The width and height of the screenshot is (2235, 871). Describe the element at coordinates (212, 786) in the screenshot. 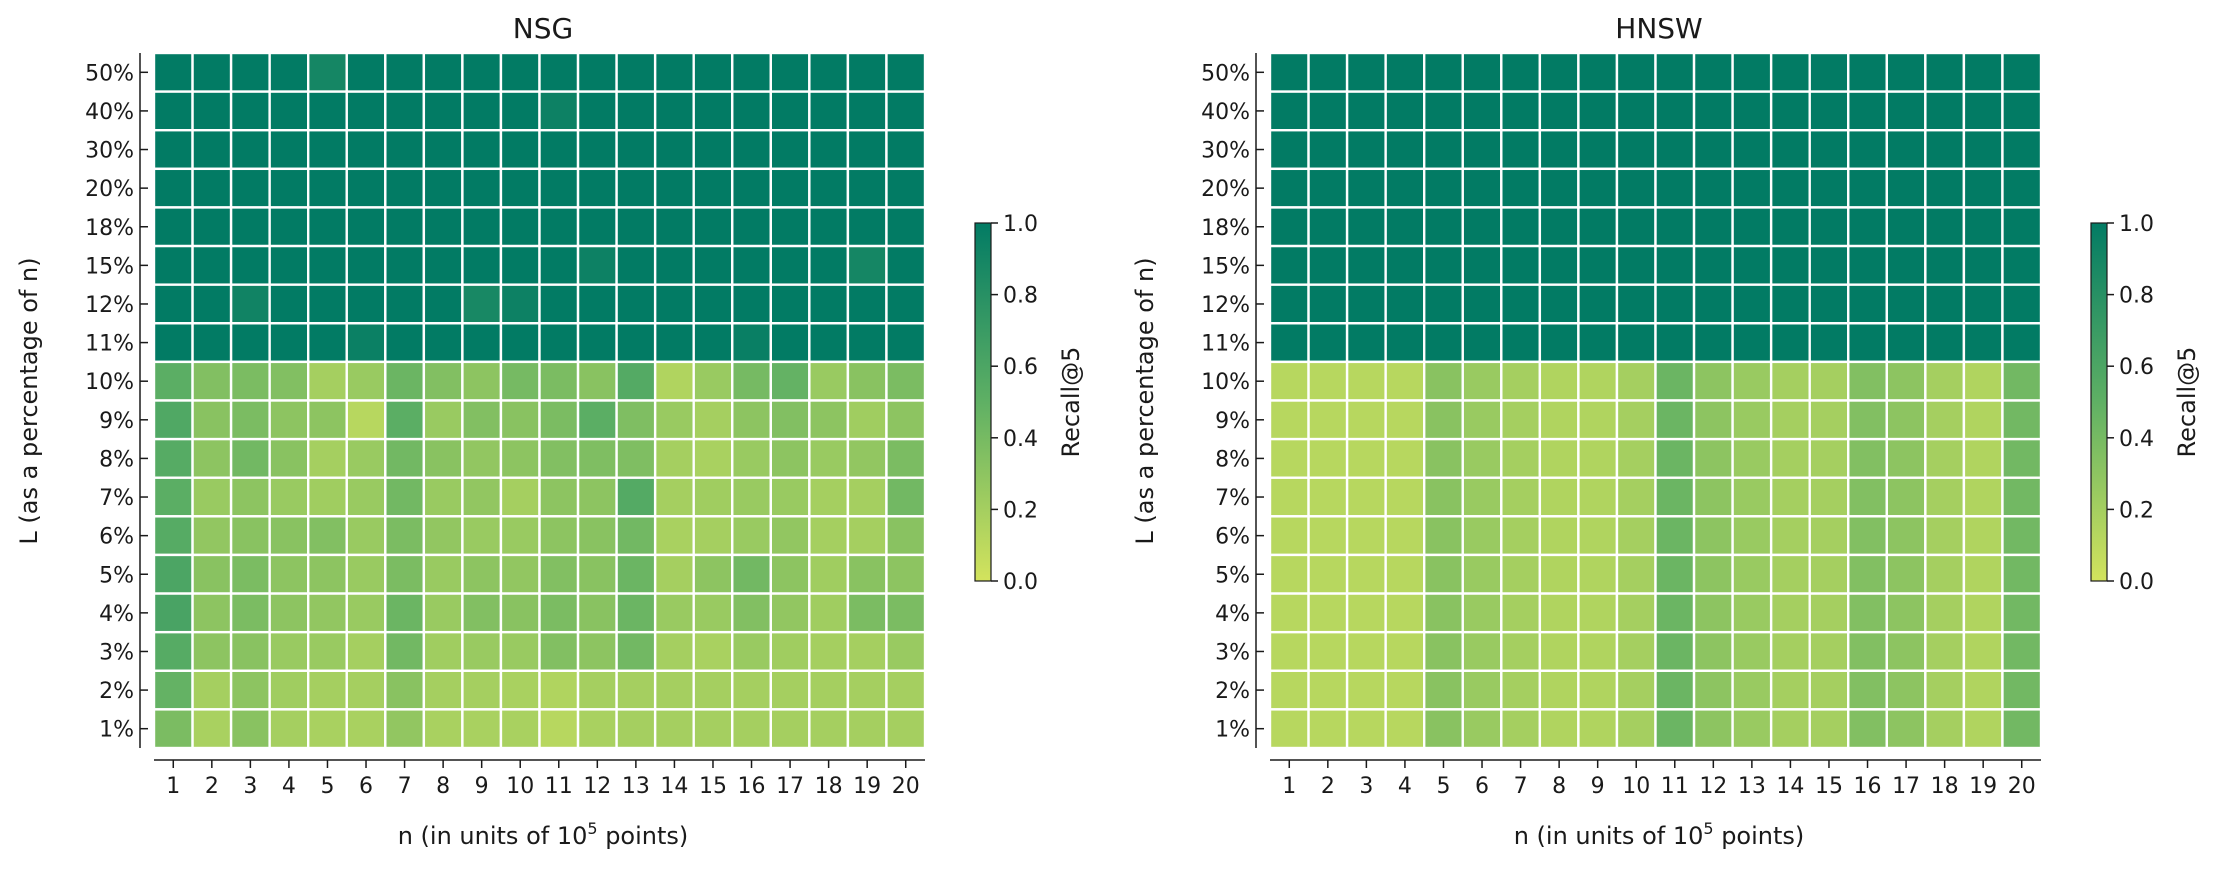

I see `x-tick-label: 2` at that location.